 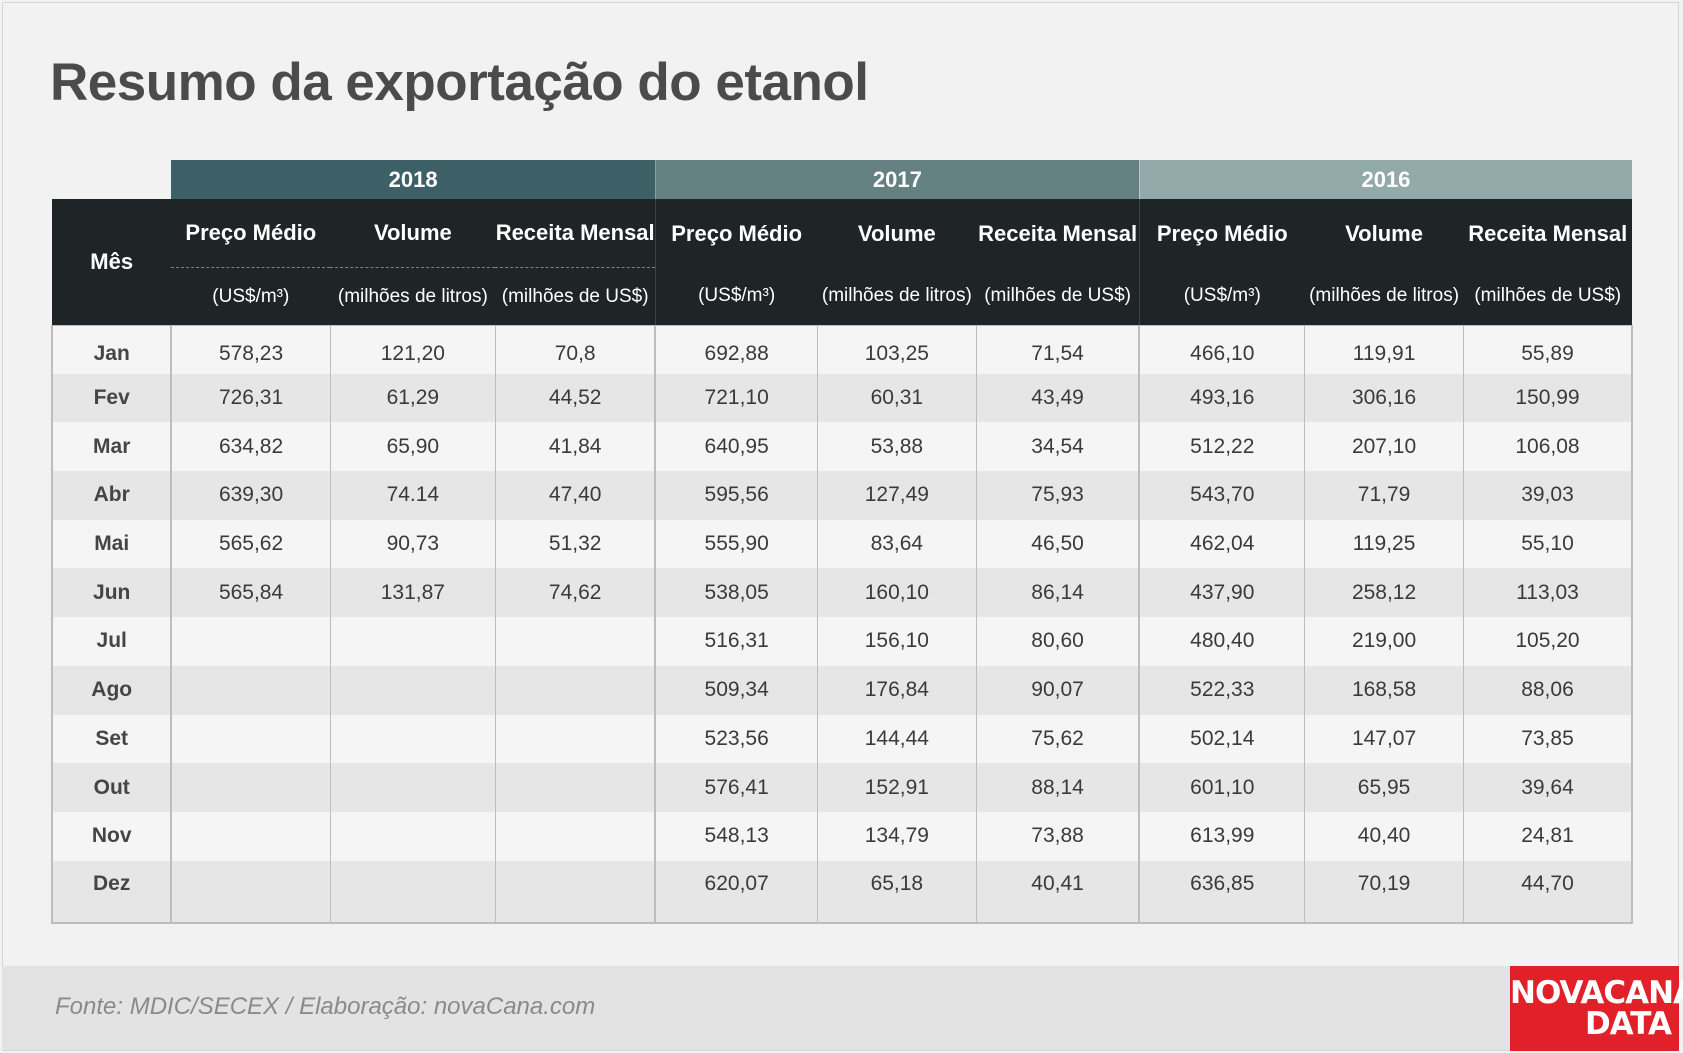 I want to click on col-header-volume-2018: Volume, so click(x=413, y=233).